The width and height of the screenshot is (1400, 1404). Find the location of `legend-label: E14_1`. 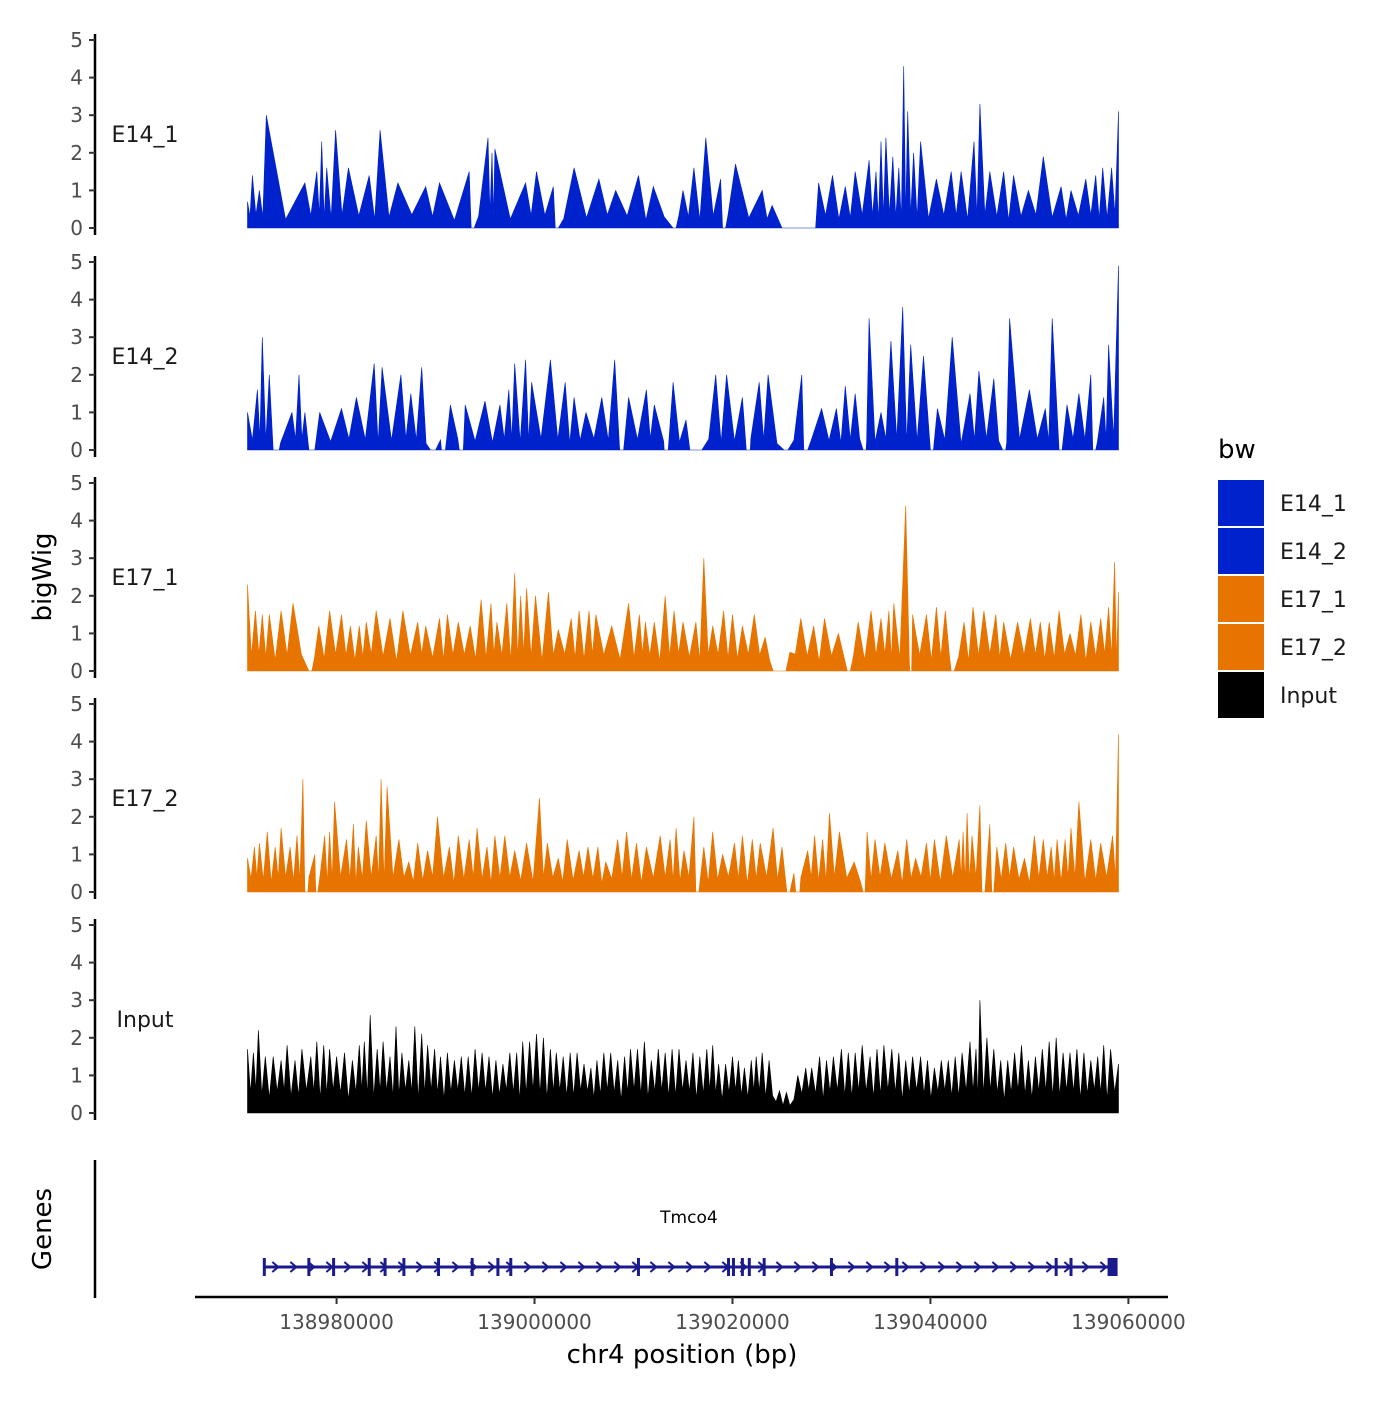

legend-label: E14_1 is located at coordinates (1313, 504).